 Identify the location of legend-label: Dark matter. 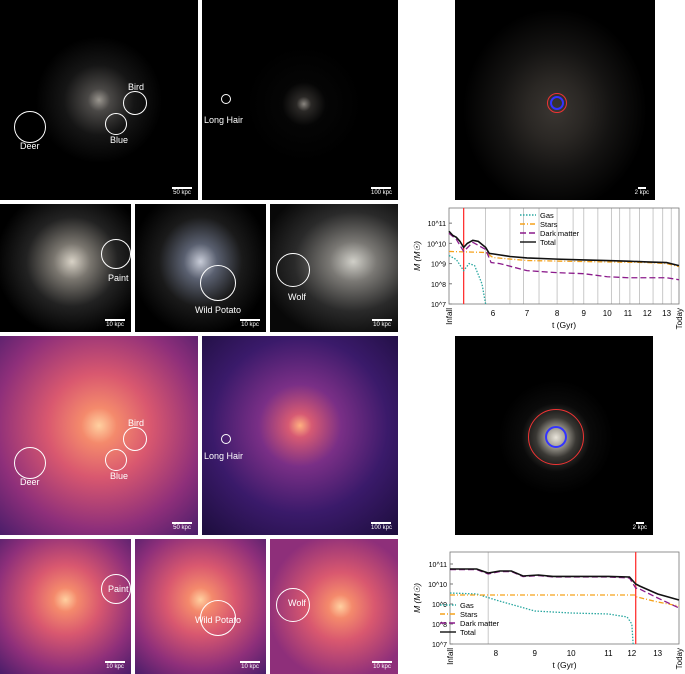
(480, 623).